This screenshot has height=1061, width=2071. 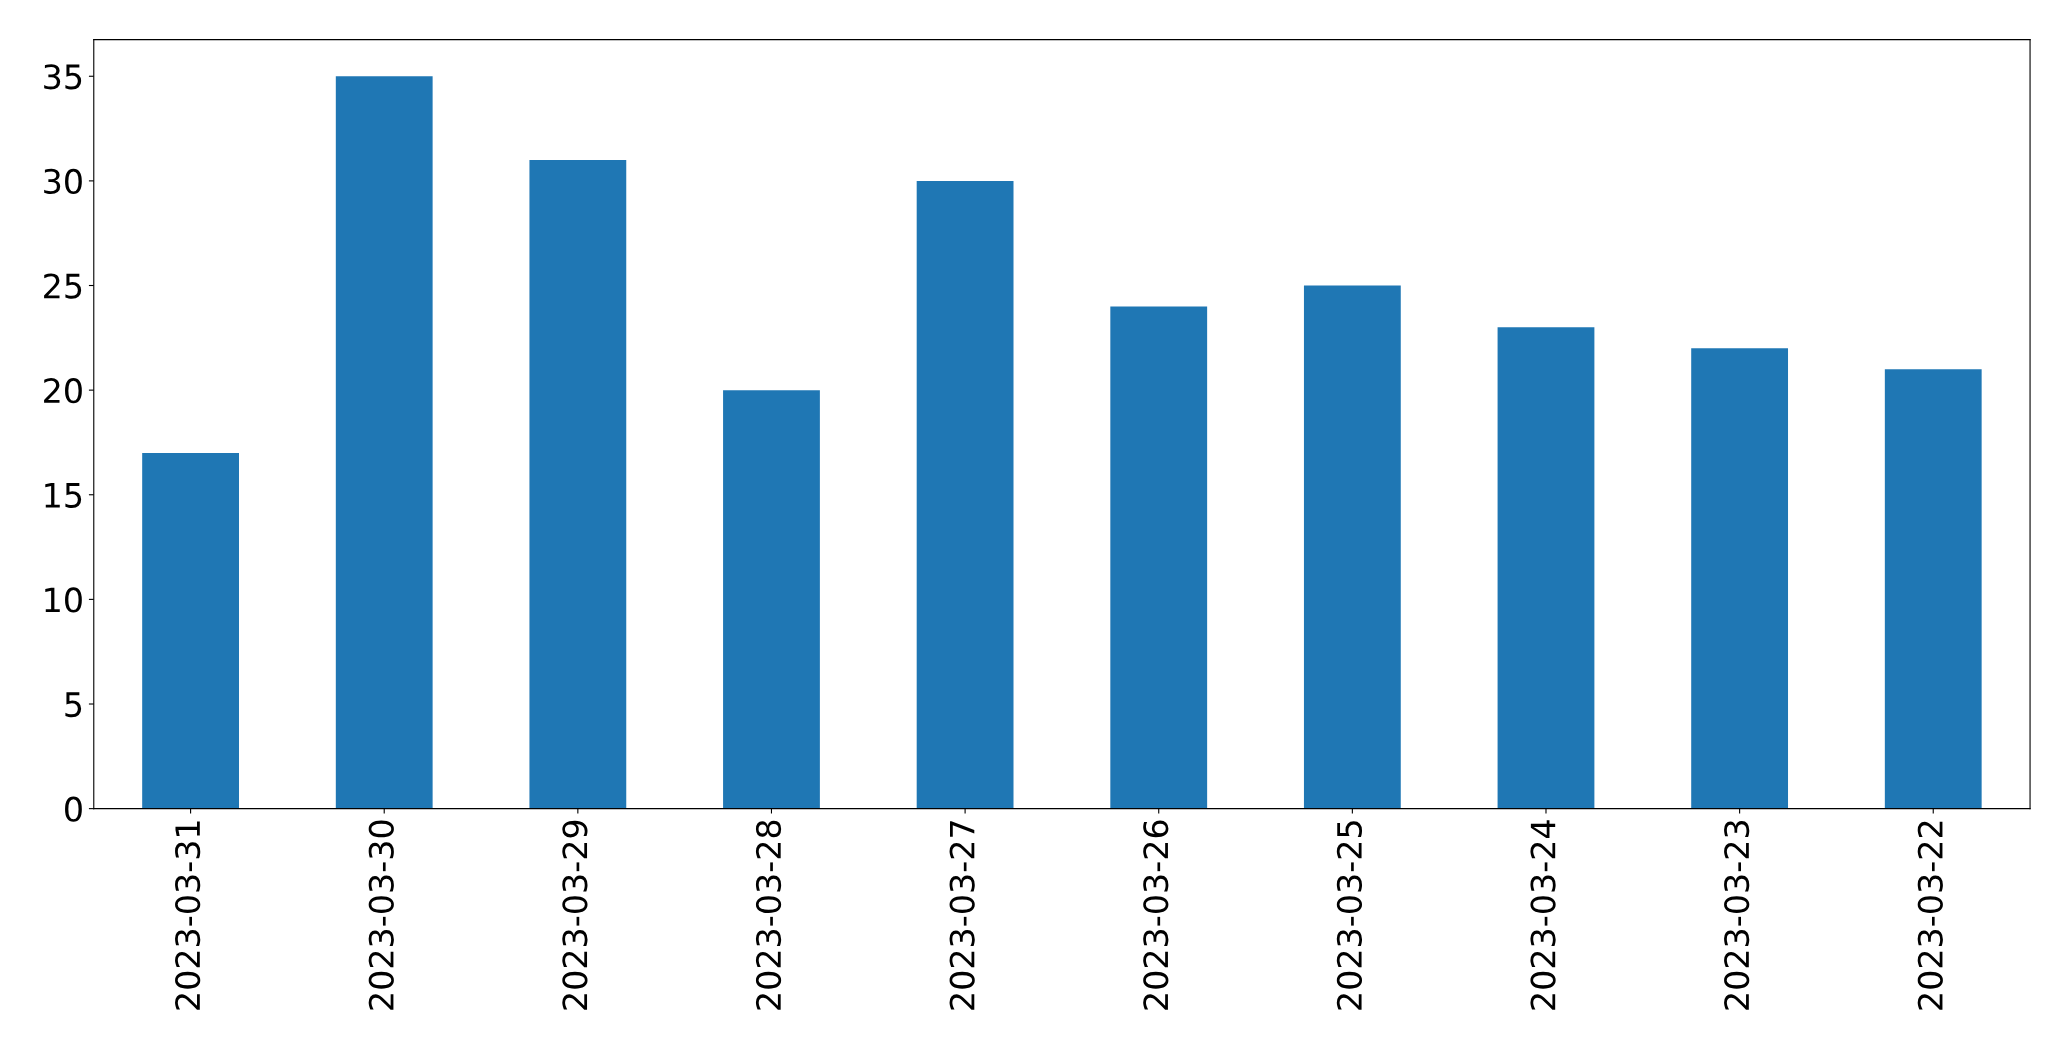 What do you see at coordinates (1543, 915) in the screenshot?
I see `x-tick-label: 2023-03-24` at bounding box center [1543, 915].